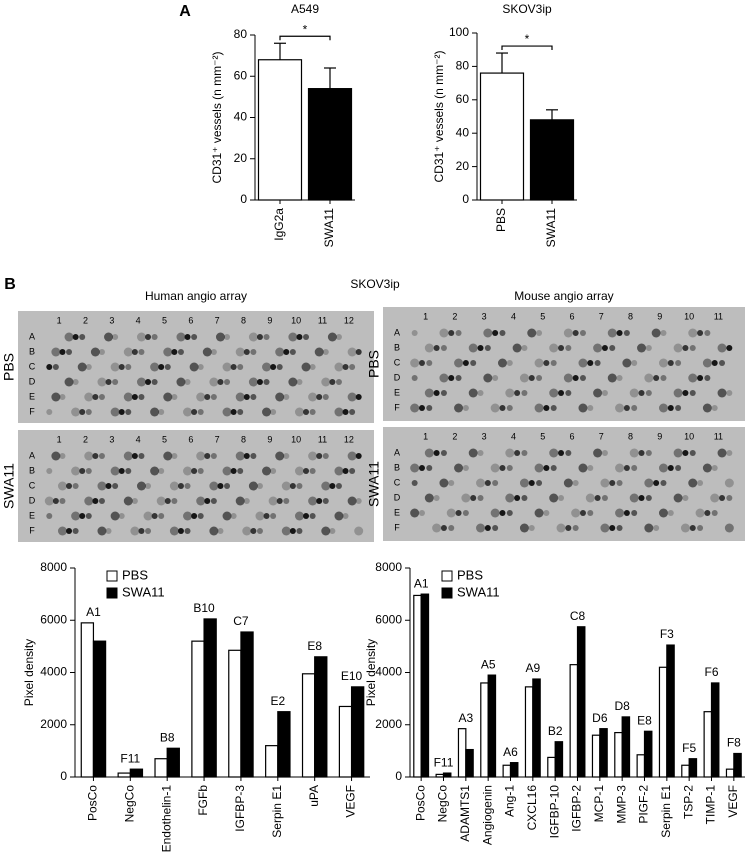  Describe the element at coordinates (718, 436) in the screenshot. I see `column-label: 11` at that location.